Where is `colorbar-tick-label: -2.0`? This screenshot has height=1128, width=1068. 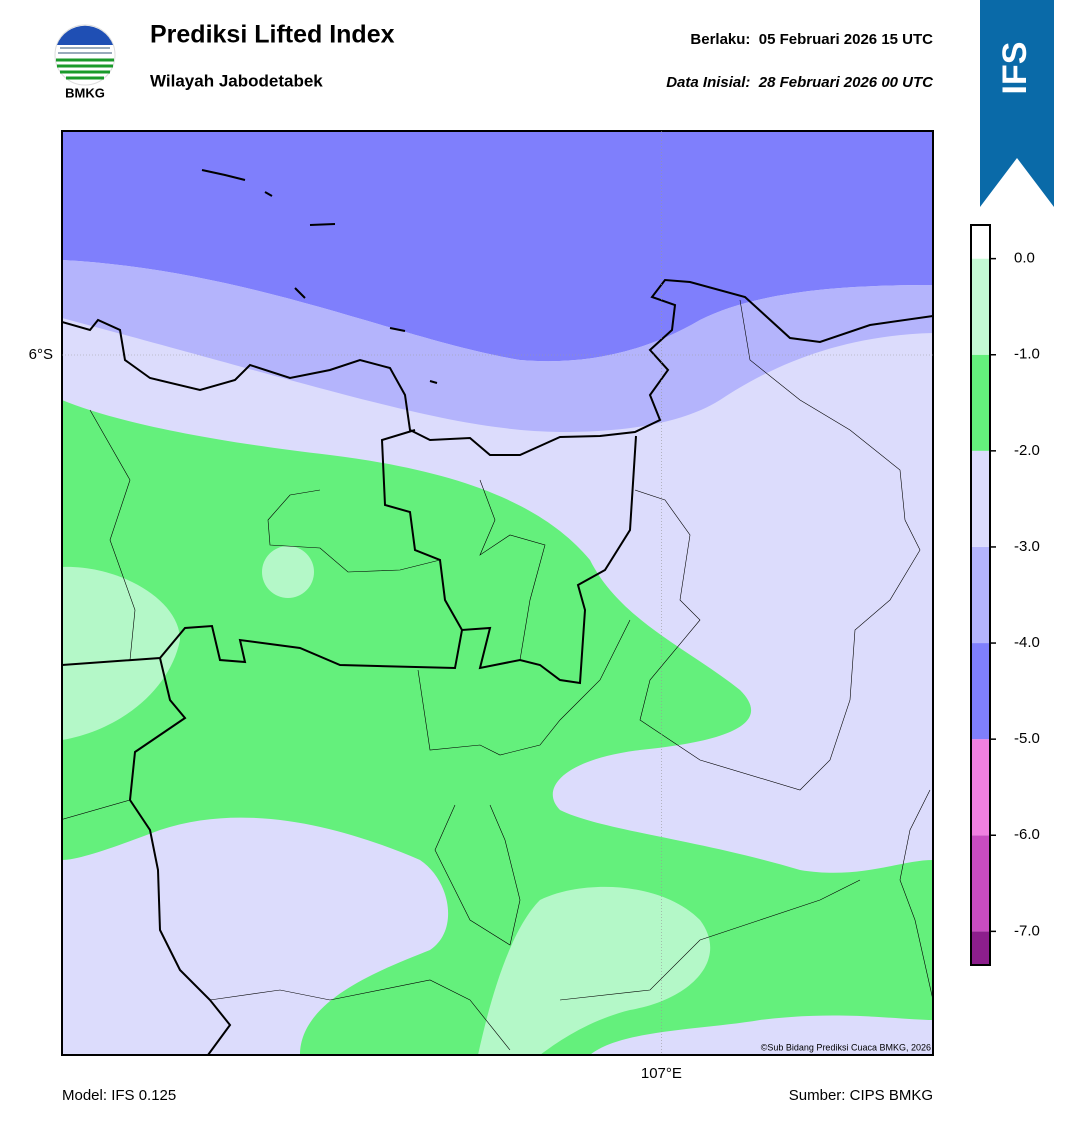 colorbar-tick-label: -2.0 is located at coordinates (1027, 450).